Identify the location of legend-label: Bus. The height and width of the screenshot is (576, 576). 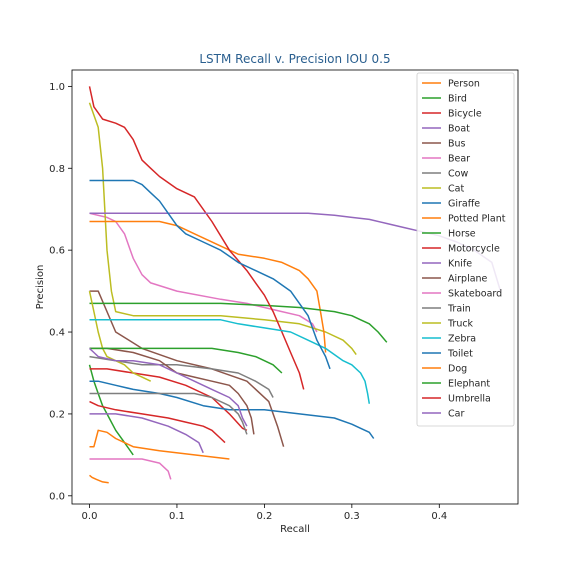
(457, 144).